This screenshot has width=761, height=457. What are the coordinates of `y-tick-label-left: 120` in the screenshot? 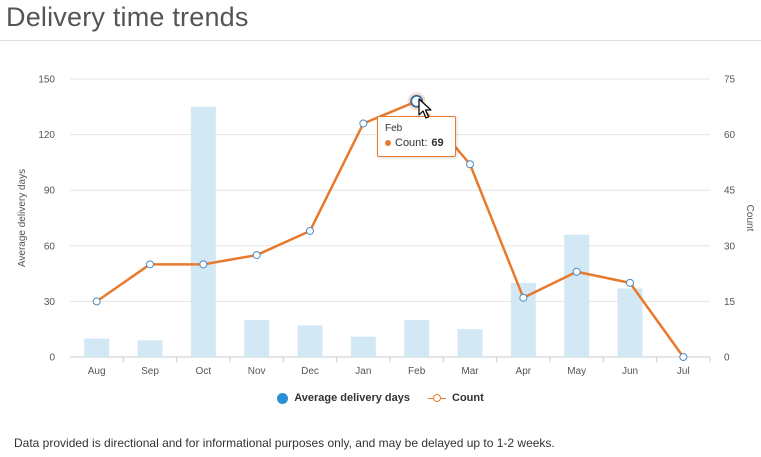 It's located at (46, 135).